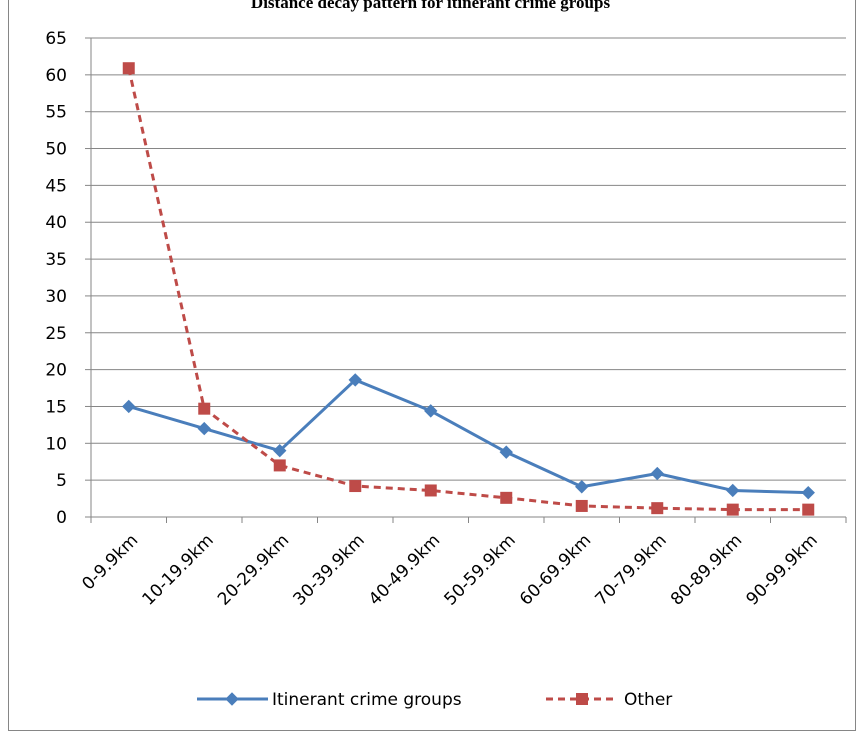  I want to click on y-tick-label: 20, so click(56, 371).